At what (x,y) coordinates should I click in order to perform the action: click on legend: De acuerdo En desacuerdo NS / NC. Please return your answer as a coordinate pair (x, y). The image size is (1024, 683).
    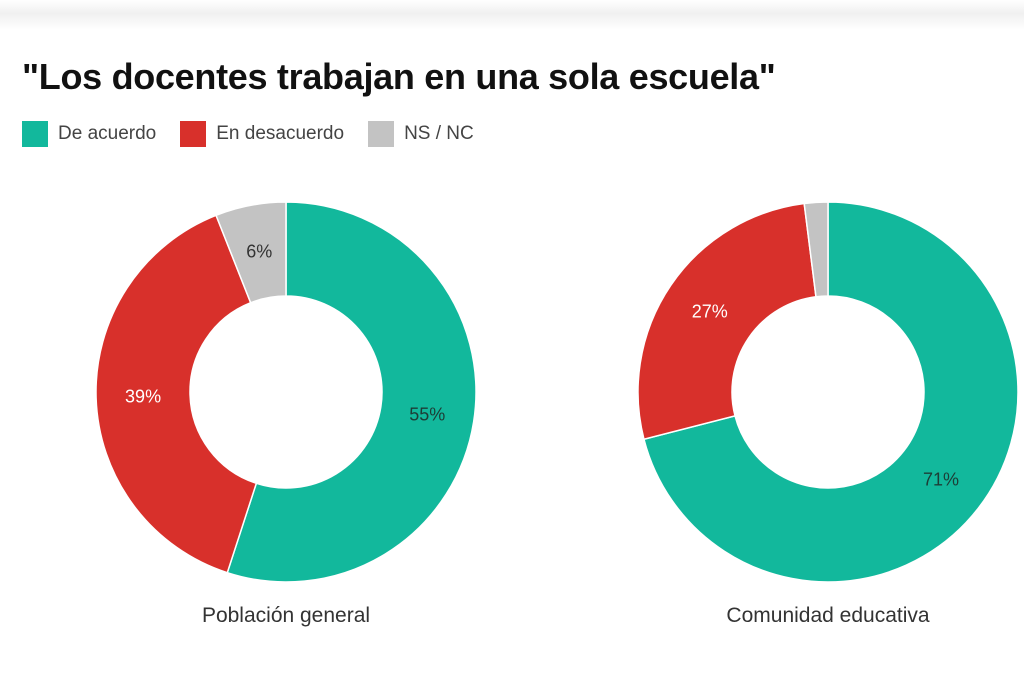
    Looking at the image, I should click on (260, 134).